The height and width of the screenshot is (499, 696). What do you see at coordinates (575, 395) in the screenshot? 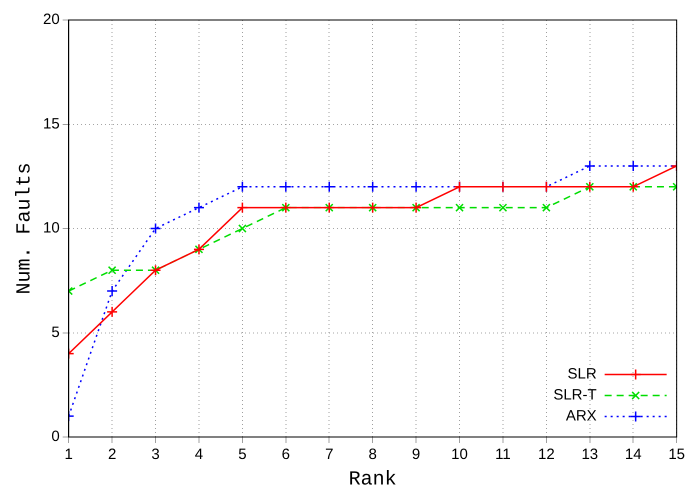
I see `legend-label: SLR-T` at bounding box center [575, 395].